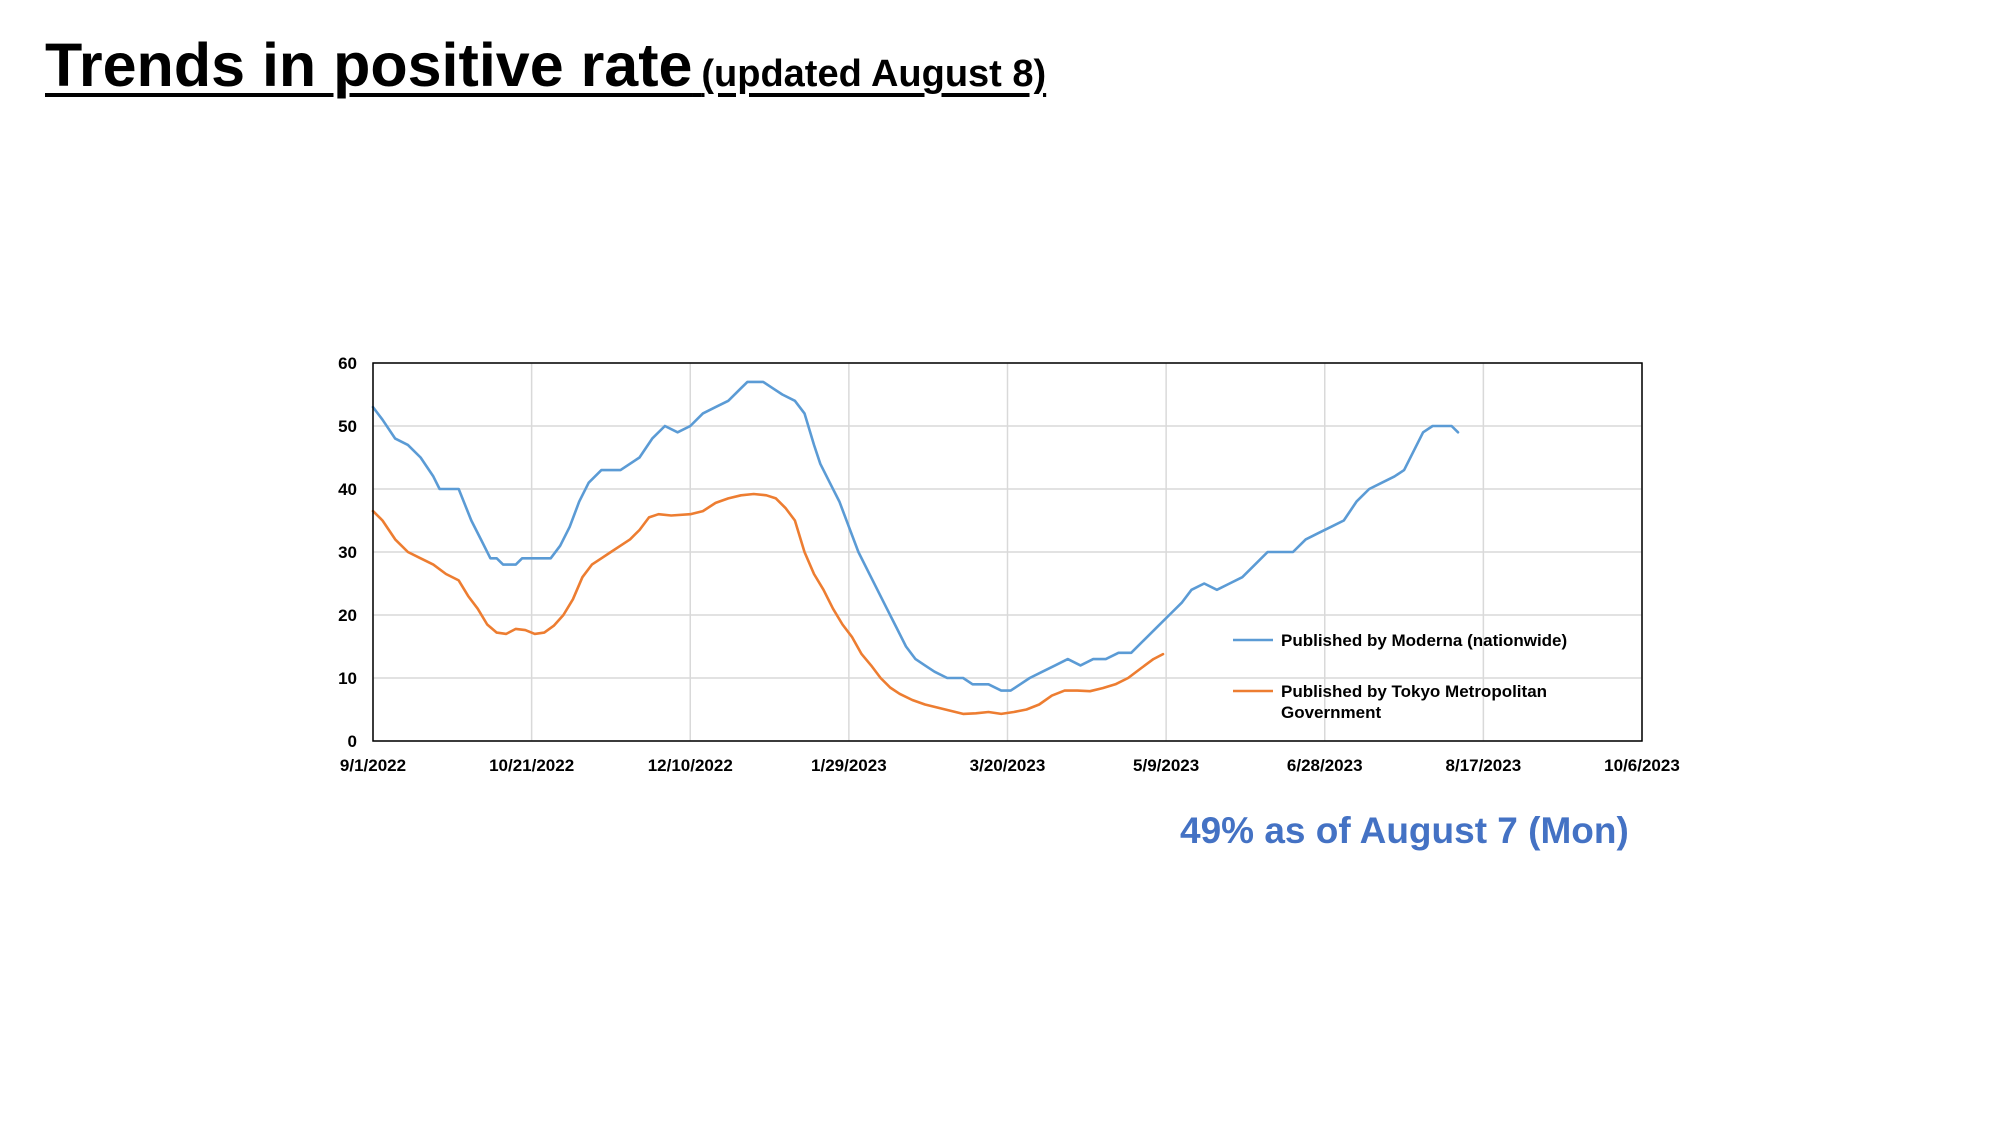 This screenshot has height=1125, width=2000. I want to click on legend-label-1: Published by Moderna (nationwide), so click(1424, 640).